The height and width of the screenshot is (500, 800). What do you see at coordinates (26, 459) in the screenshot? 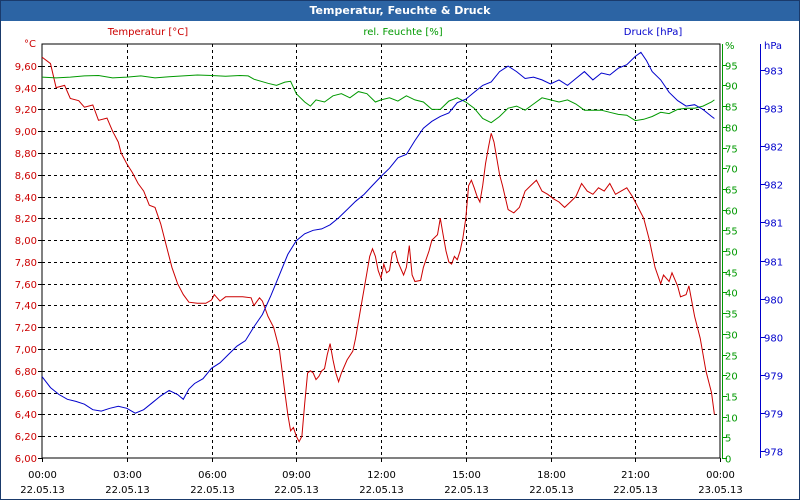
I see `temperature-tick-label: 6,00` at bounding box center [26, 459].